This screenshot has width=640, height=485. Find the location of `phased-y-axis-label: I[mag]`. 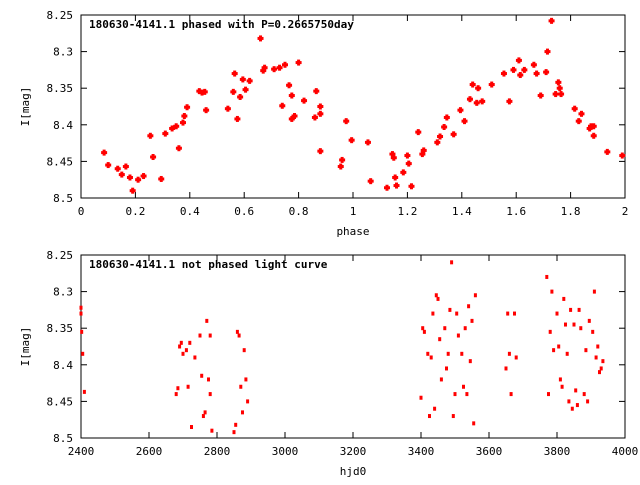

phased-y-axis-label: I[mag] is located at coordinates (25, 107).